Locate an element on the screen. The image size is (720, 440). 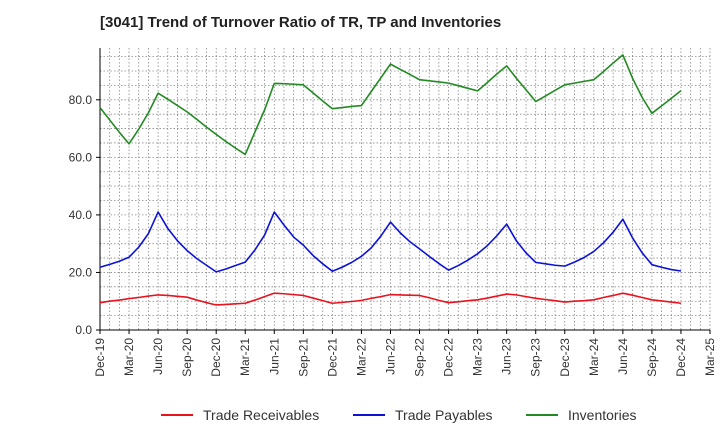
y-tick-label: 20.0 is located at coordinates (81, 272).